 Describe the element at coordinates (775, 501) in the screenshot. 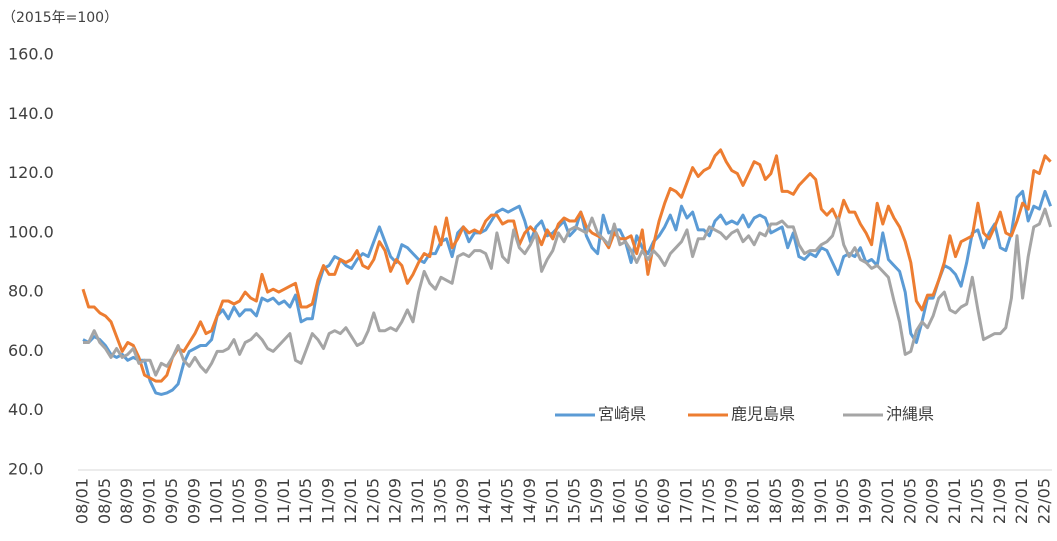

I see `x-tick-label: 18/05` at that location.